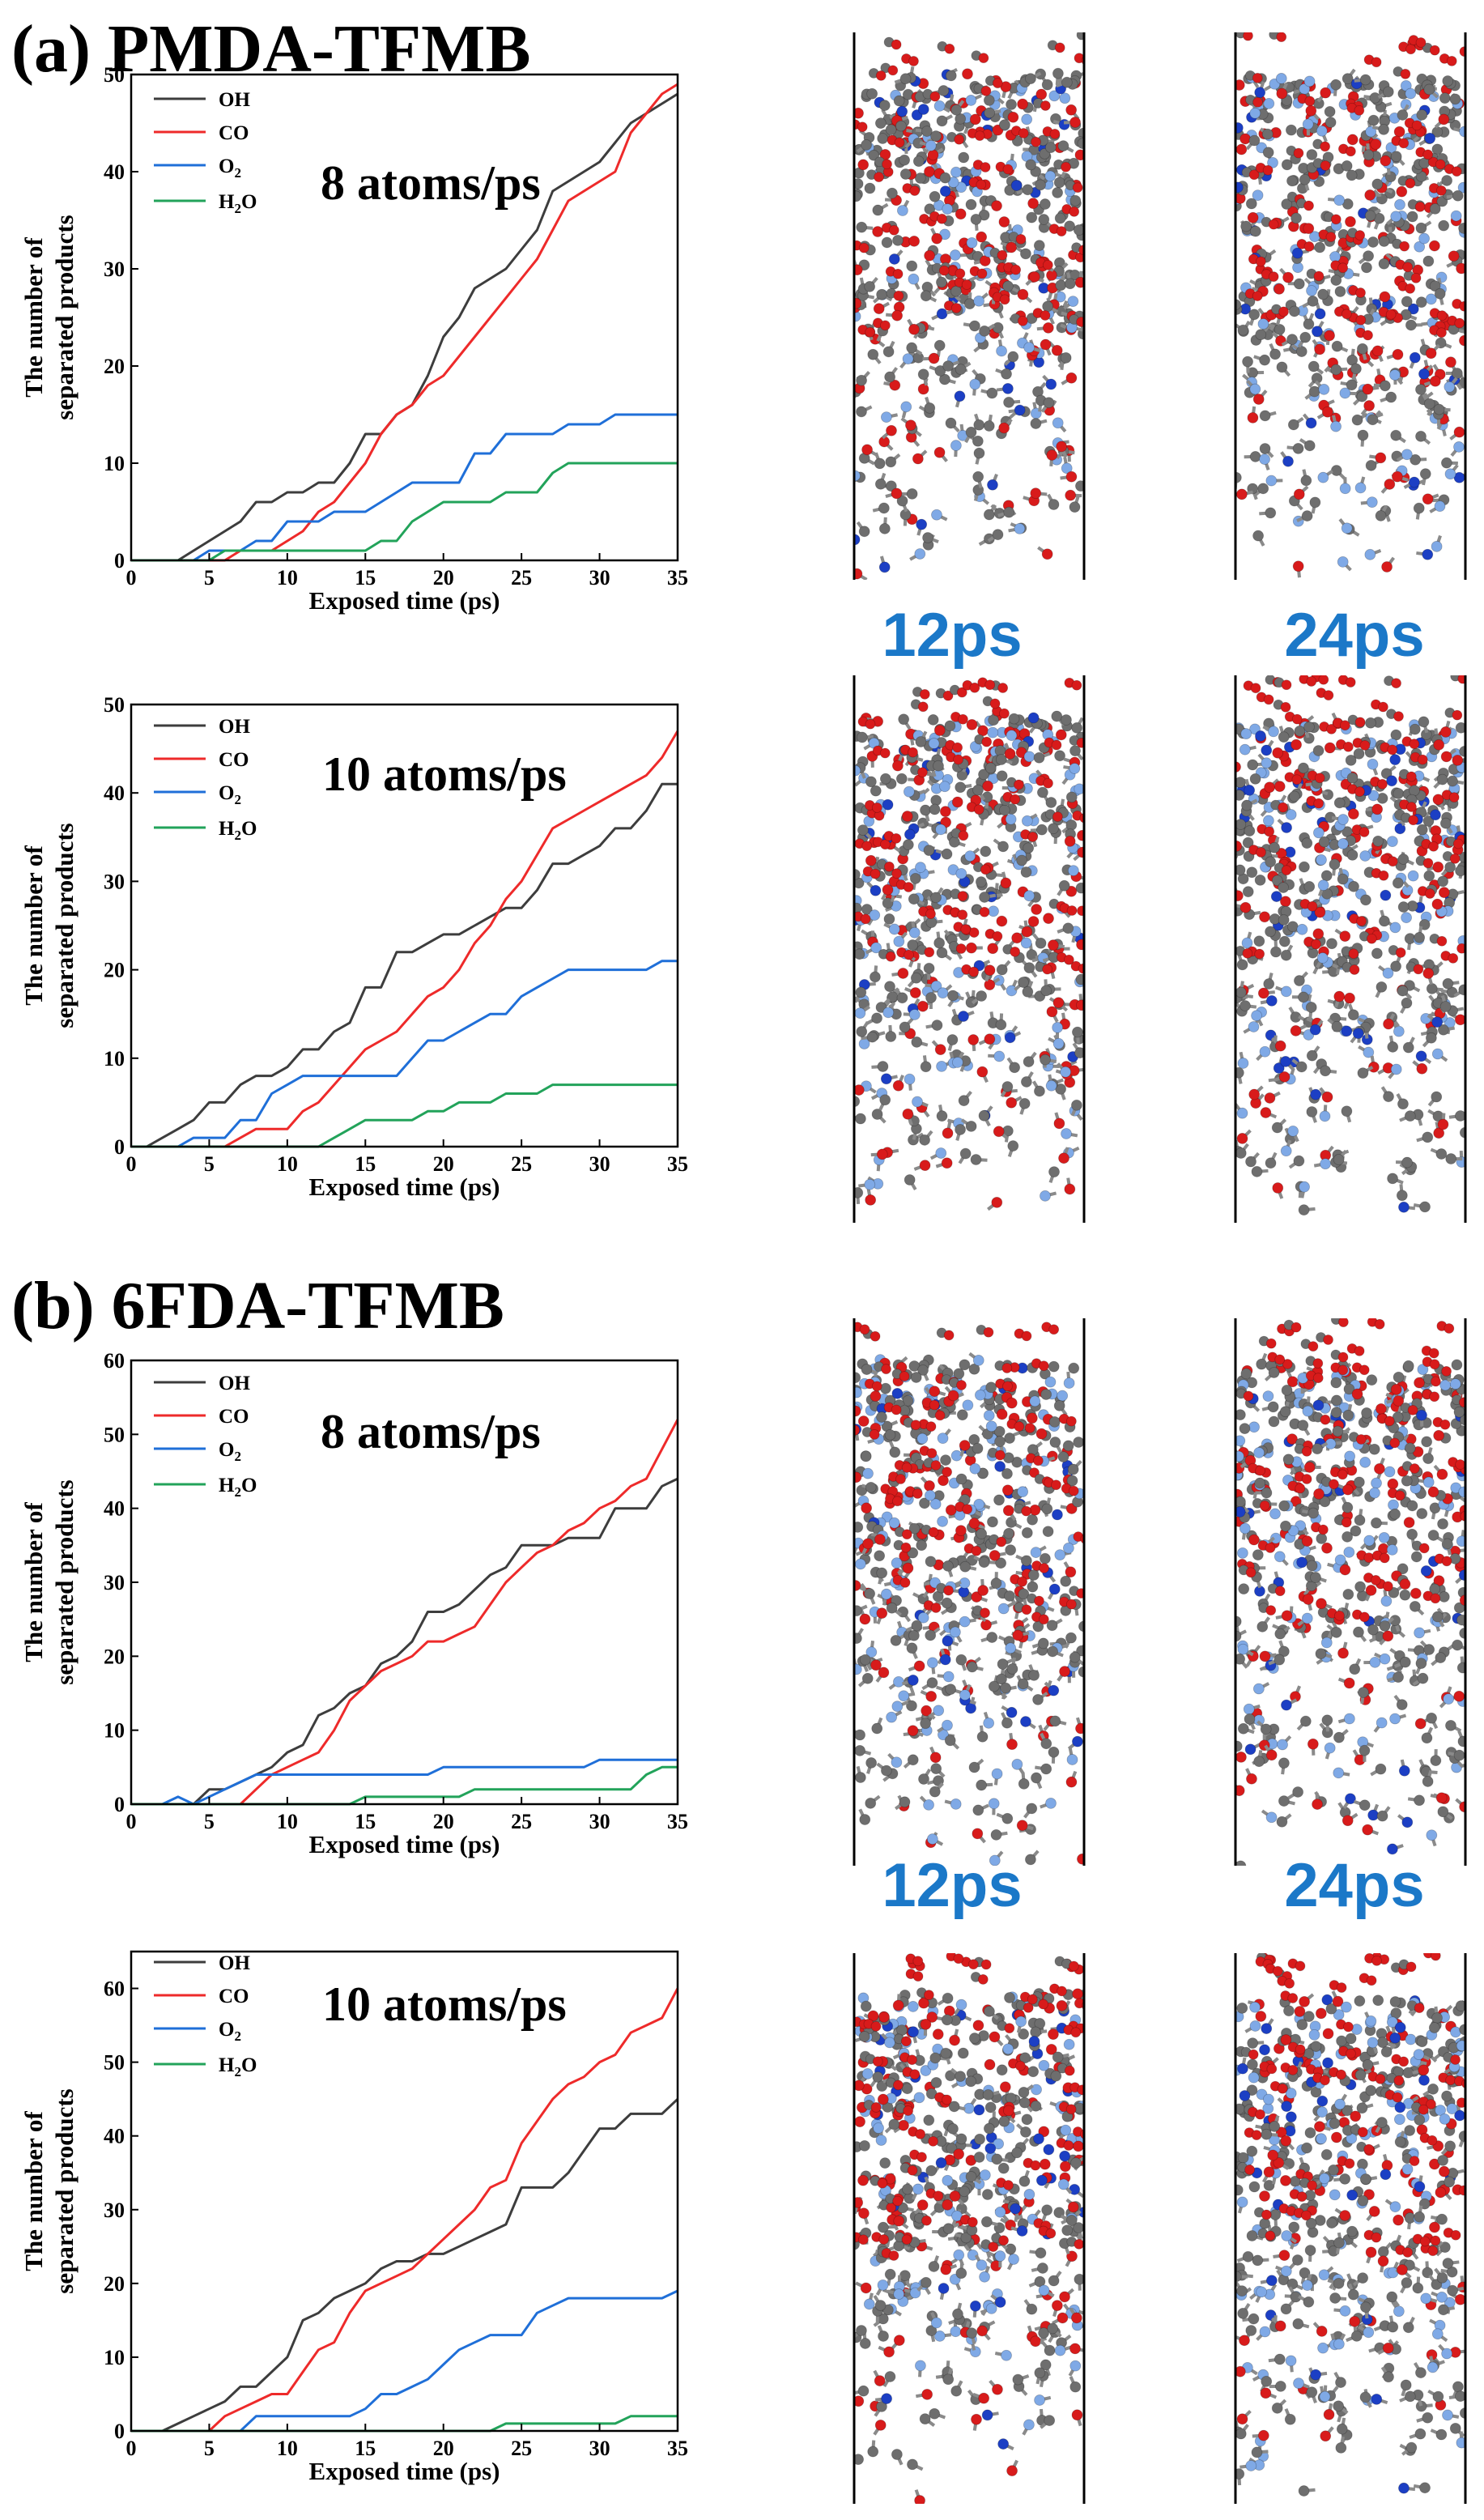 The width and height of the screenshot is (1484, 2520). I want to click on series-line-O2, so click(404, 1782).